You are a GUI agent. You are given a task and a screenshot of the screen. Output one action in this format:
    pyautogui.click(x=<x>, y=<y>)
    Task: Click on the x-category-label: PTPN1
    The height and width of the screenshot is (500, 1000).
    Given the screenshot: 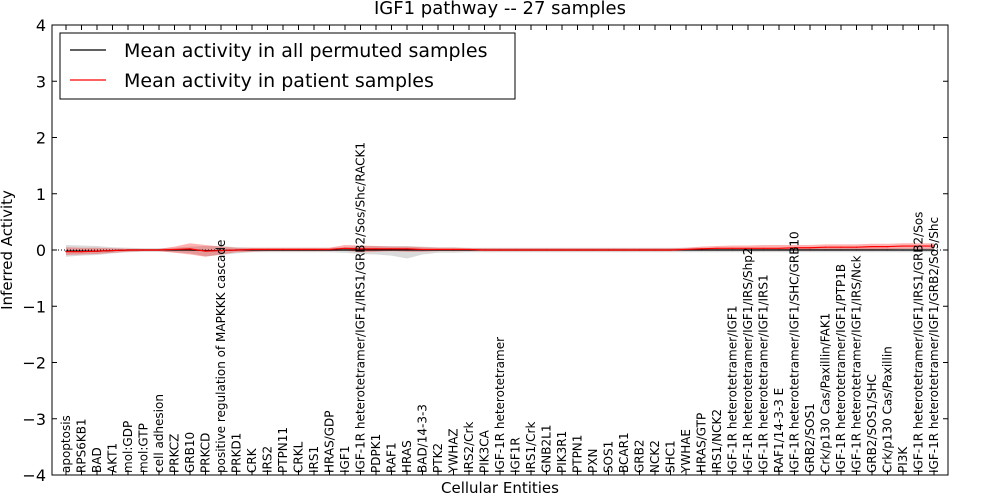 What is the action you would take?
    pyautogui.click(x=578, y=454)
    